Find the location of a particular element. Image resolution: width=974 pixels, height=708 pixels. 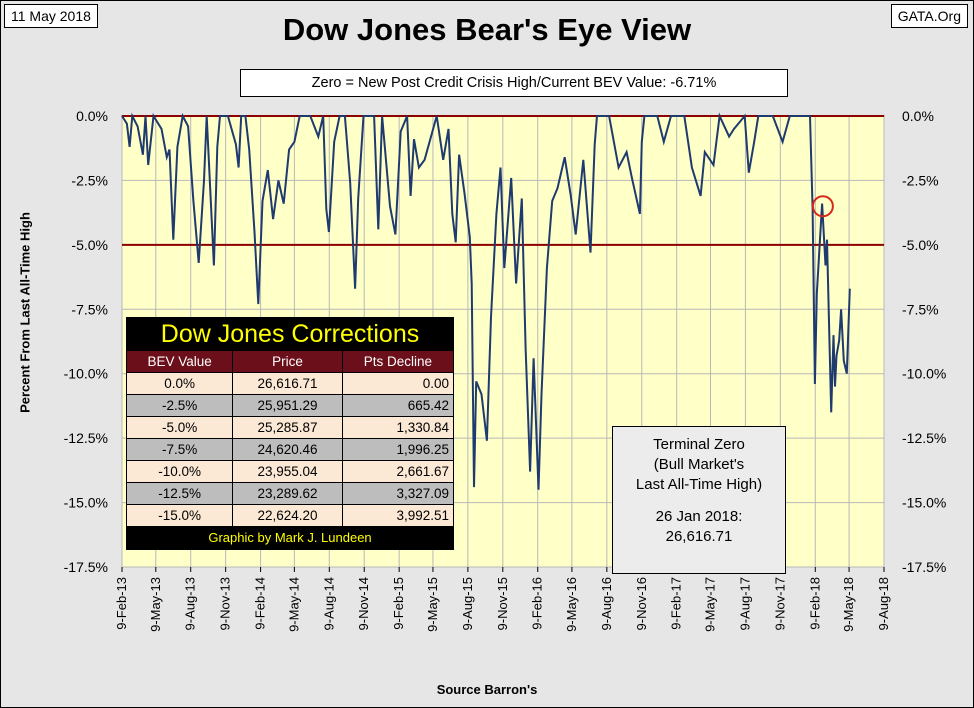

table-row: -12.5% 23,289.62 3,327.09 is located at coordinates (290, 493).